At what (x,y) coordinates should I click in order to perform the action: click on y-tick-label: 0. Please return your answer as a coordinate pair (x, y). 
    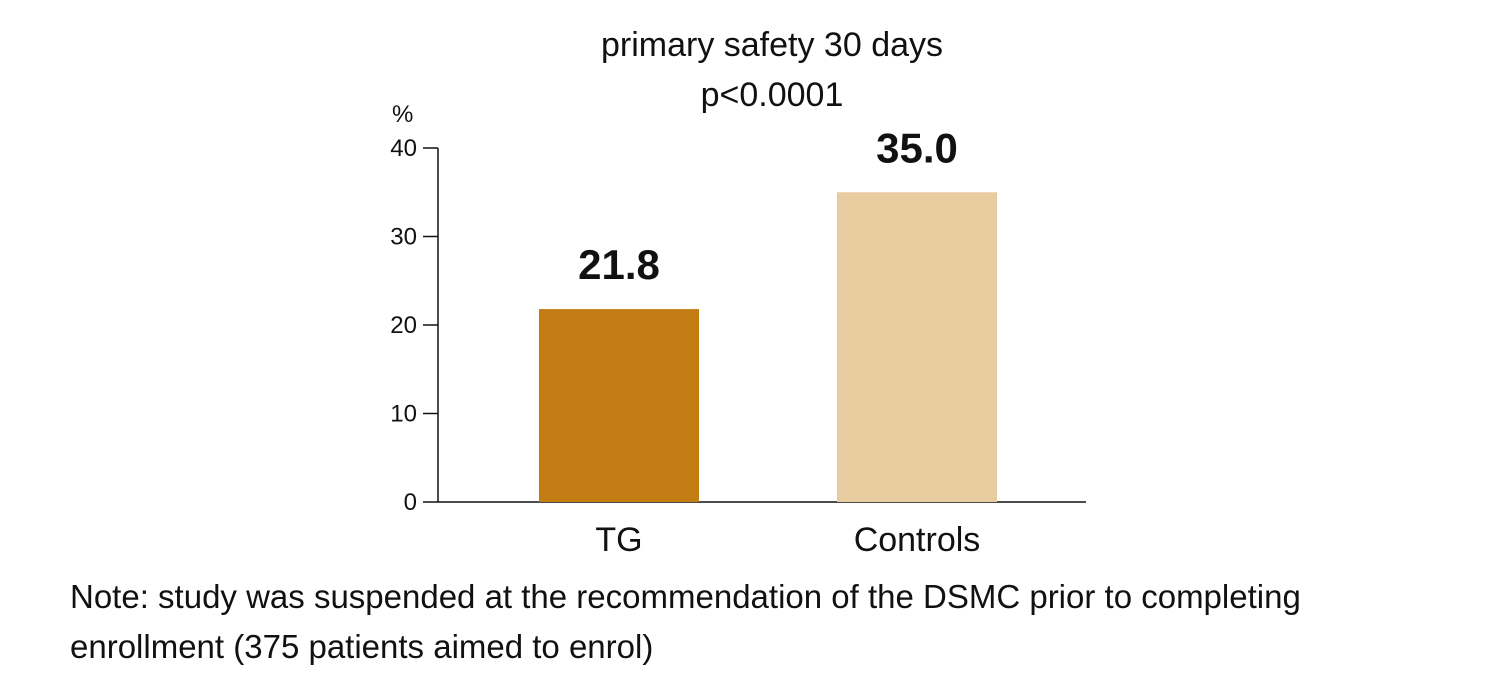
    Looking at the image, I should click on (410, 502).